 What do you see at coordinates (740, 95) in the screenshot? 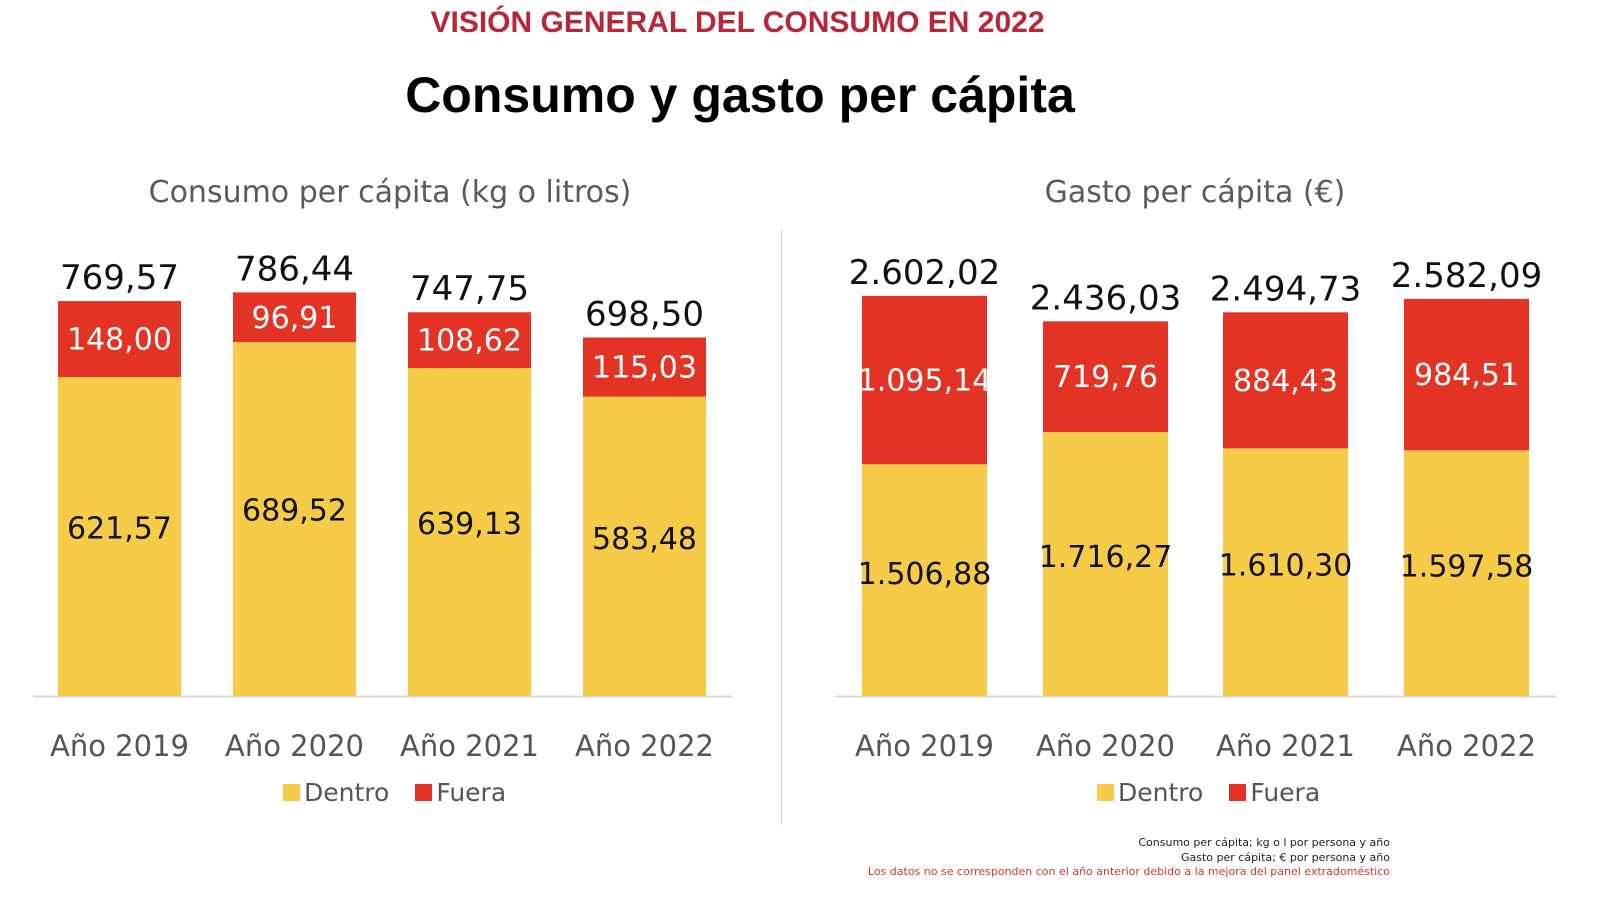
I see `page-title: Consumo y gasto per cápita` at bounding box center [740, 95].